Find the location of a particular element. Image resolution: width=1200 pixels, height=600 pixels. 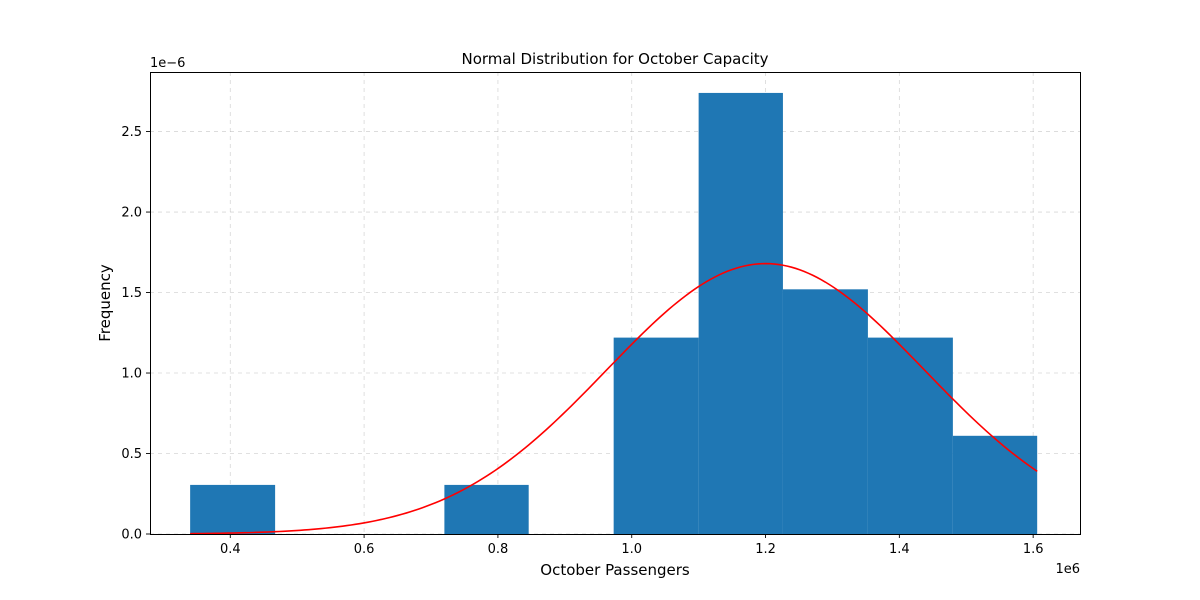

x-tick-label: 0.6 is located at coordinates (364, 549).